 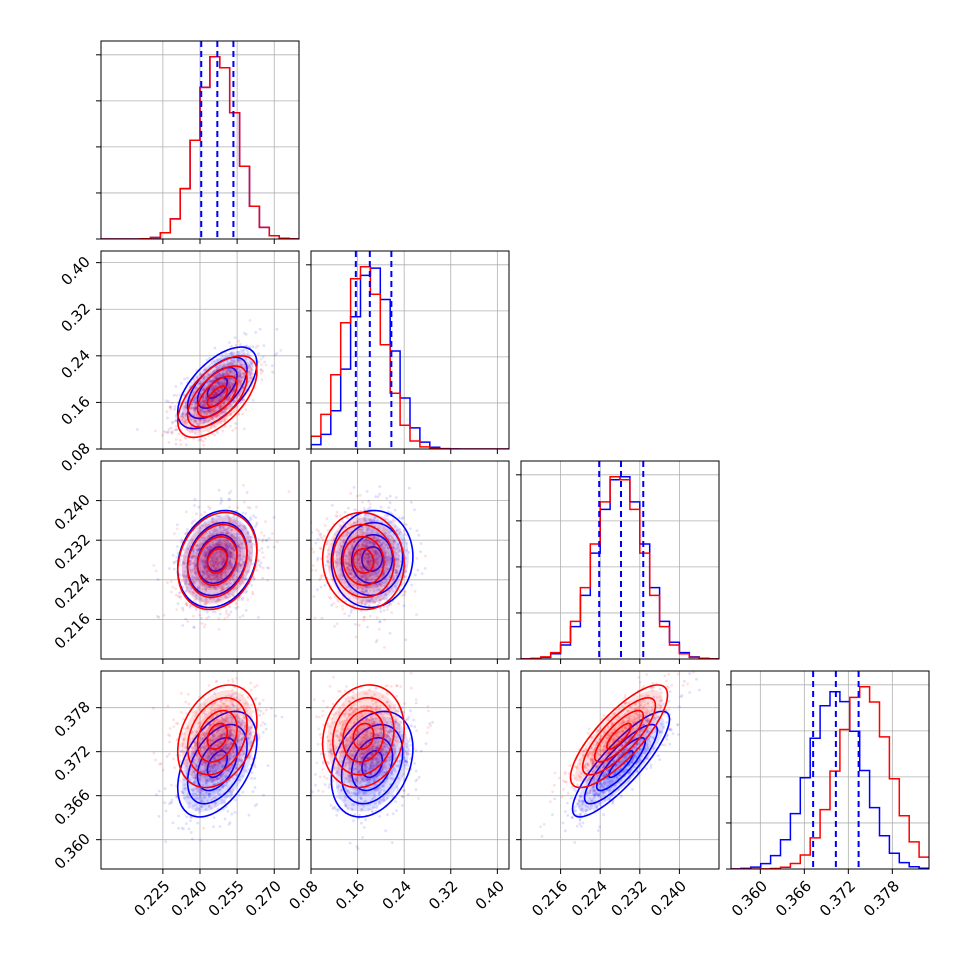 What do you see at coordinates (350, 895) in the screenshot?
I see `x-tick-label-param-1: 0.16` at bounding box center [350, 895].